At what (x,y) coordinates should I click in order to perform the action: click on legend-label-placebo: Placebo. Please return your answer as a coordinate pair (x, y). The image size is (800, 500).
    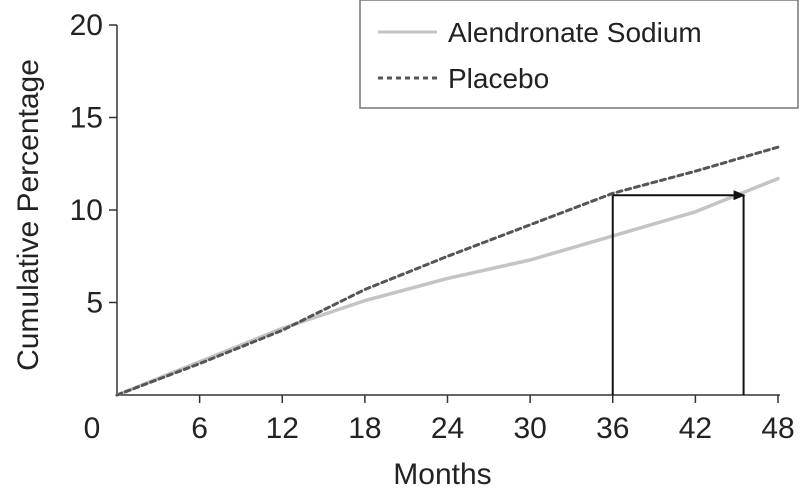
    Looking at the image, I should click on (498, 78).